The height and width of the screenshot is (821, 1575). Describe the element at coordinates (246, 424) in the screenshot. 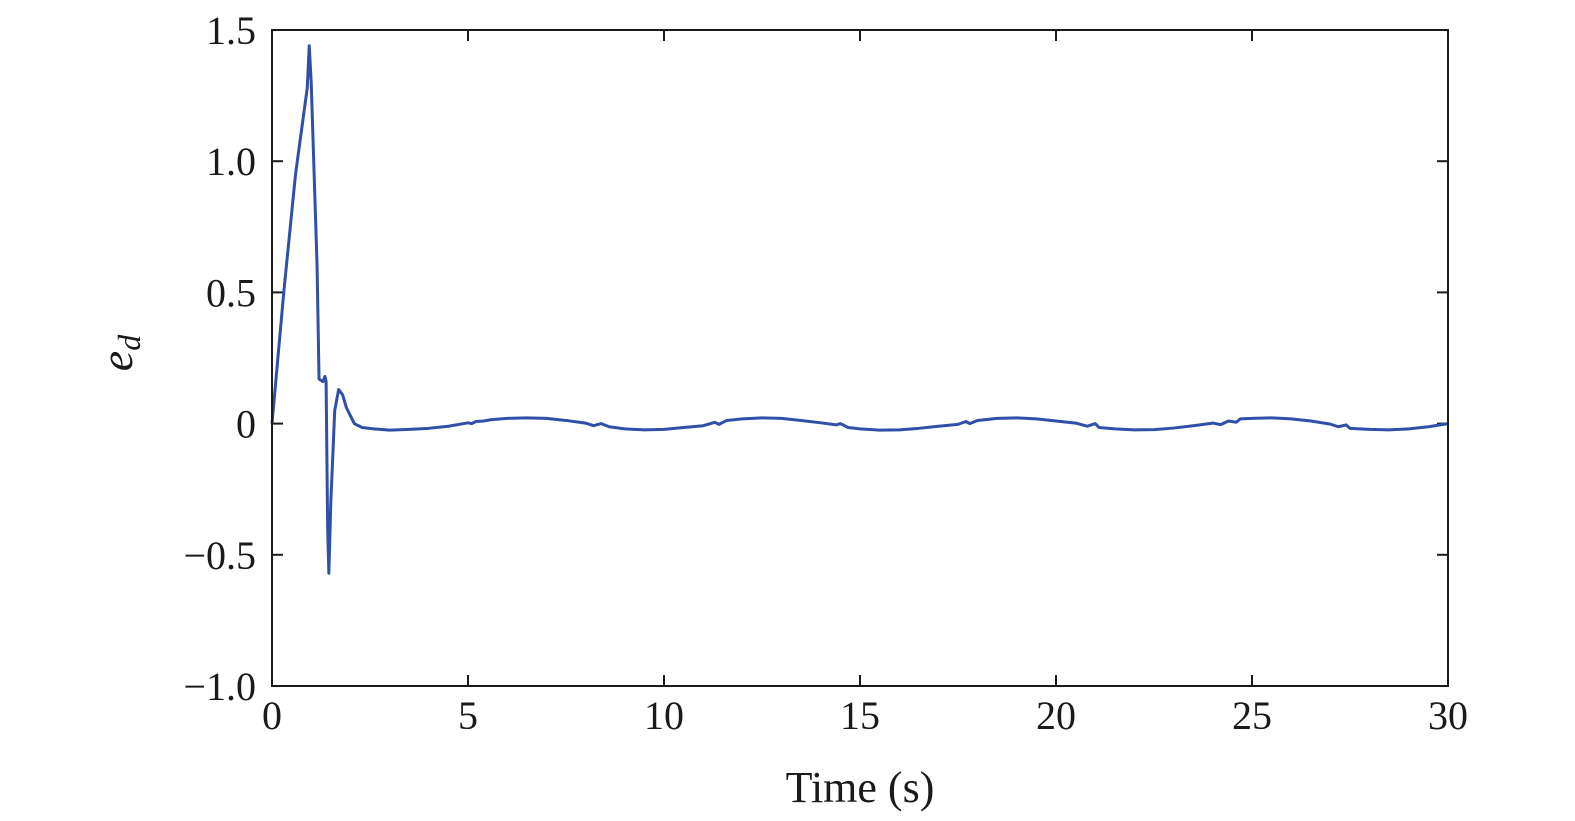

I see `y-tick-label: 0` at that location.